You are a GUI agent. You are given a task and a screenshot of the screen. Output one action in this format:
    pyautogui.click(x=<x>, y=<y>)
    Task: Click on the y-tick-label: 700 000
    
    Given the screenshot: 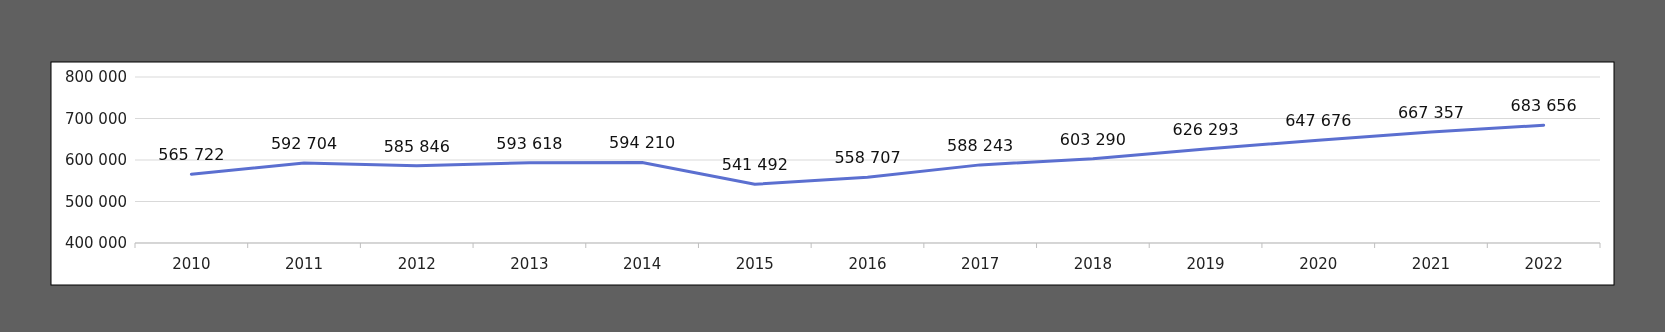 What is the action you would take?
    pyautogui.click(x=95, y=118)
    